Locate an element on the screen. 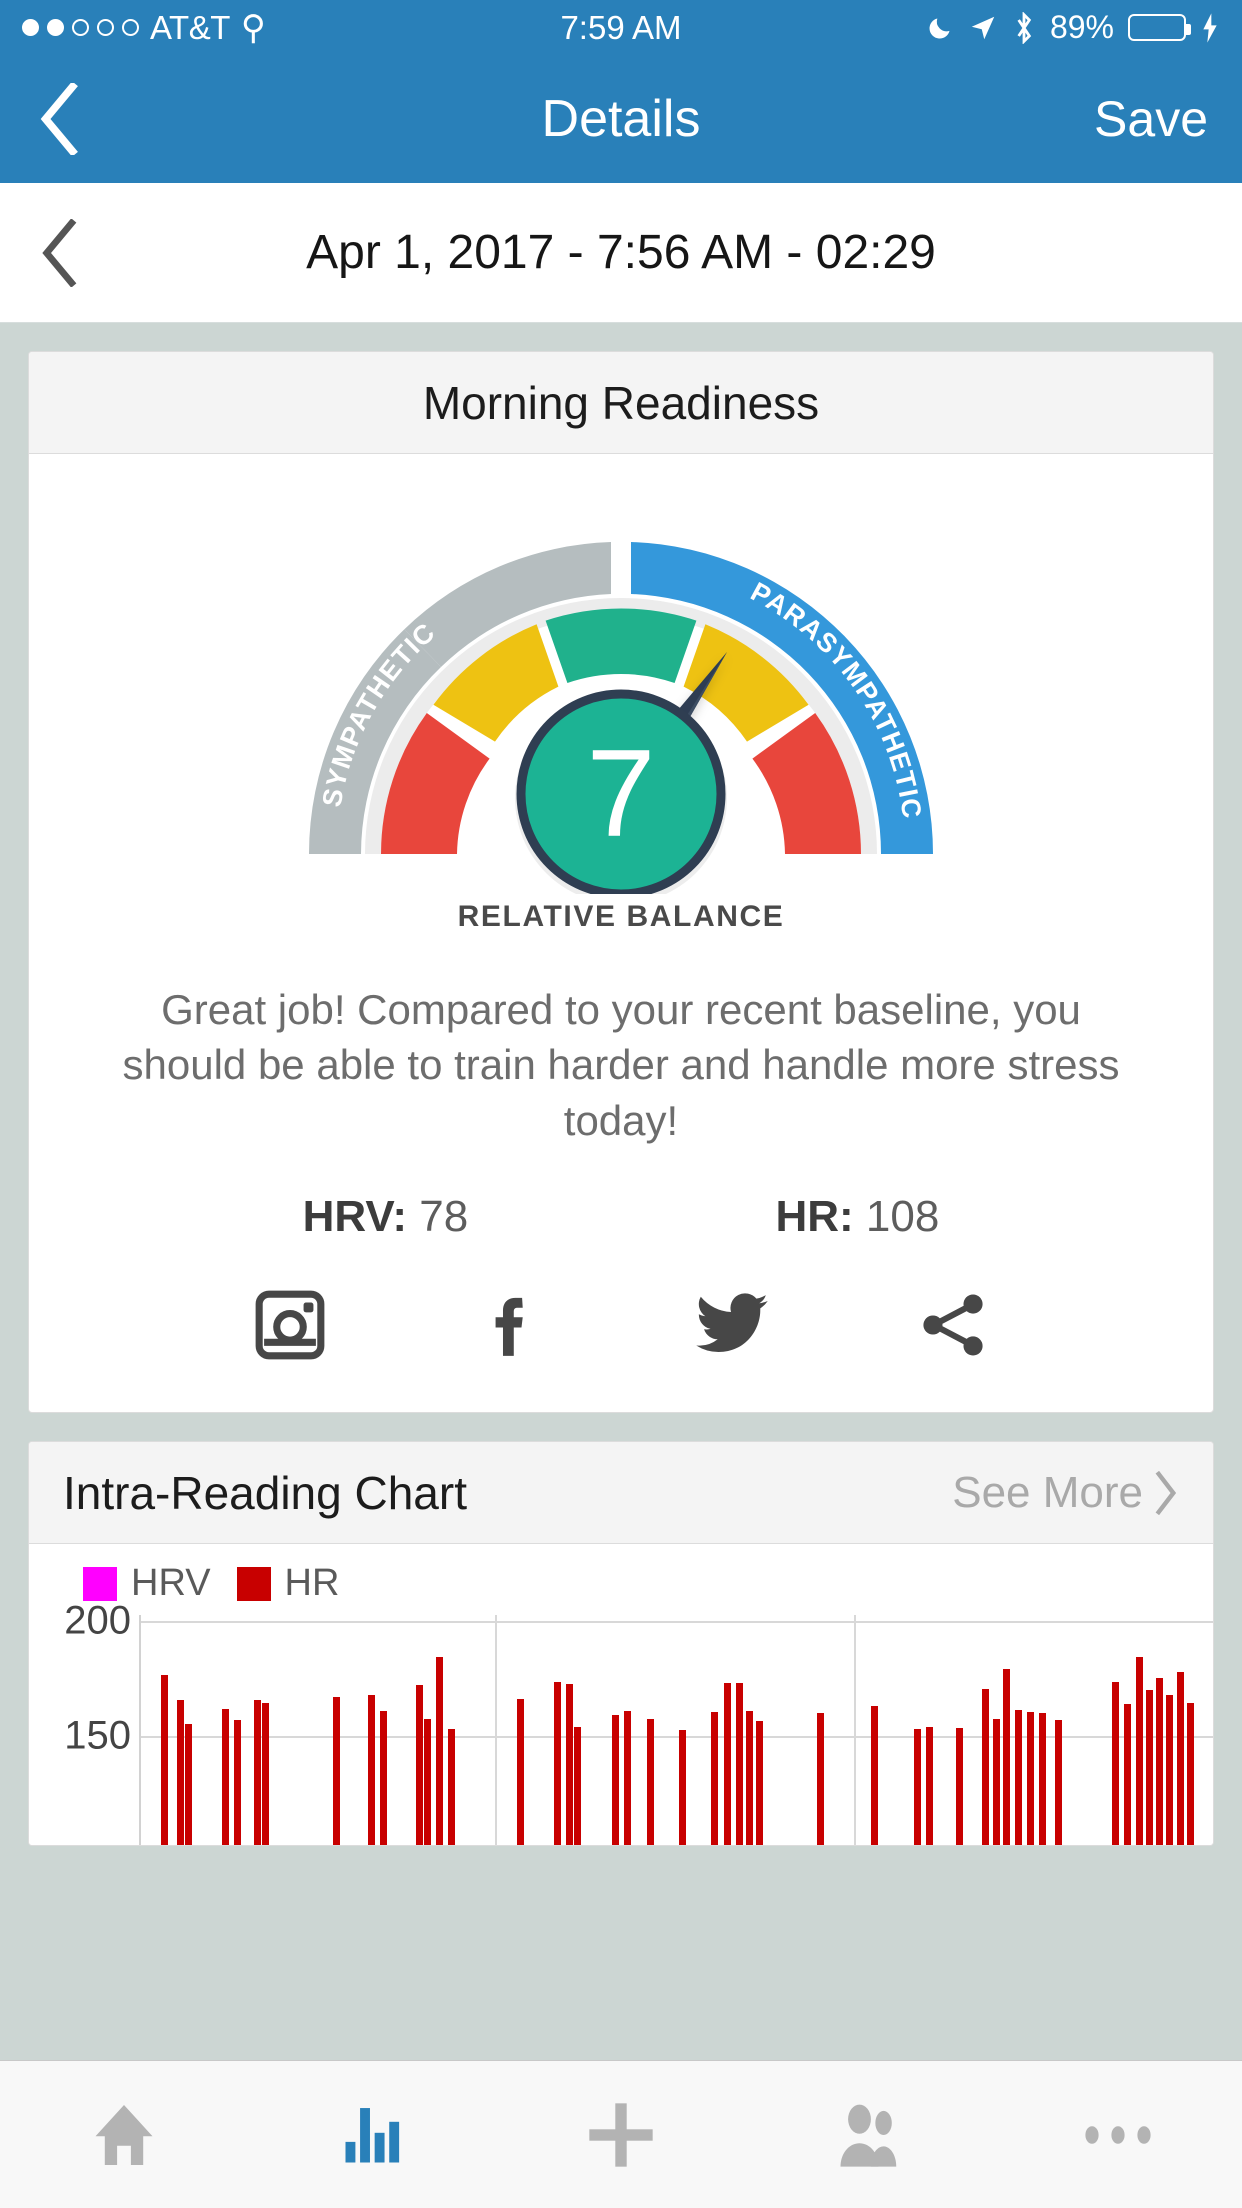  chart-y-axis: 200 150 is located at coordinates (84, 1722).